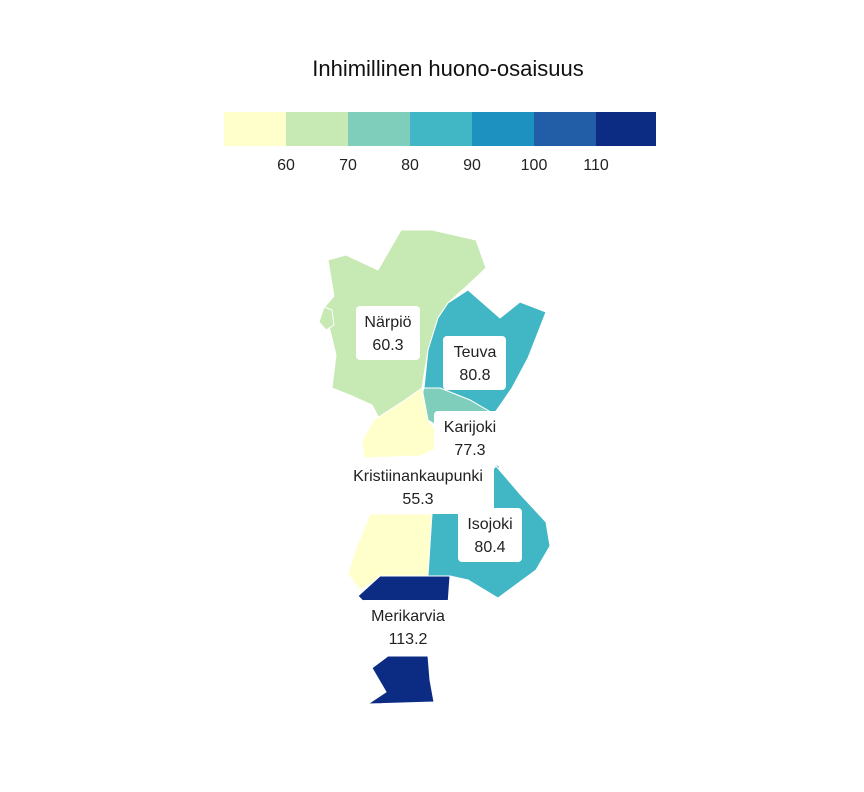 Image resolution: width=864 pixels, height=792 pixels. What do you see at coordinates (387, 345) in the screenshot?
I see `label-narpio-value: 60.3` at bounding box center [387, 345].